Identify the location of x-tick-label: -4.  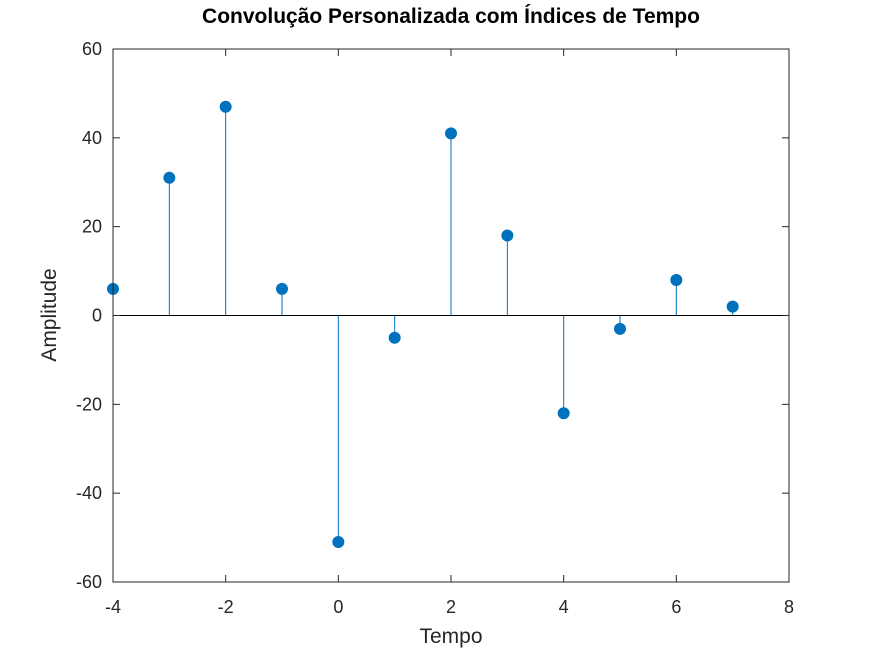
(113, 607).